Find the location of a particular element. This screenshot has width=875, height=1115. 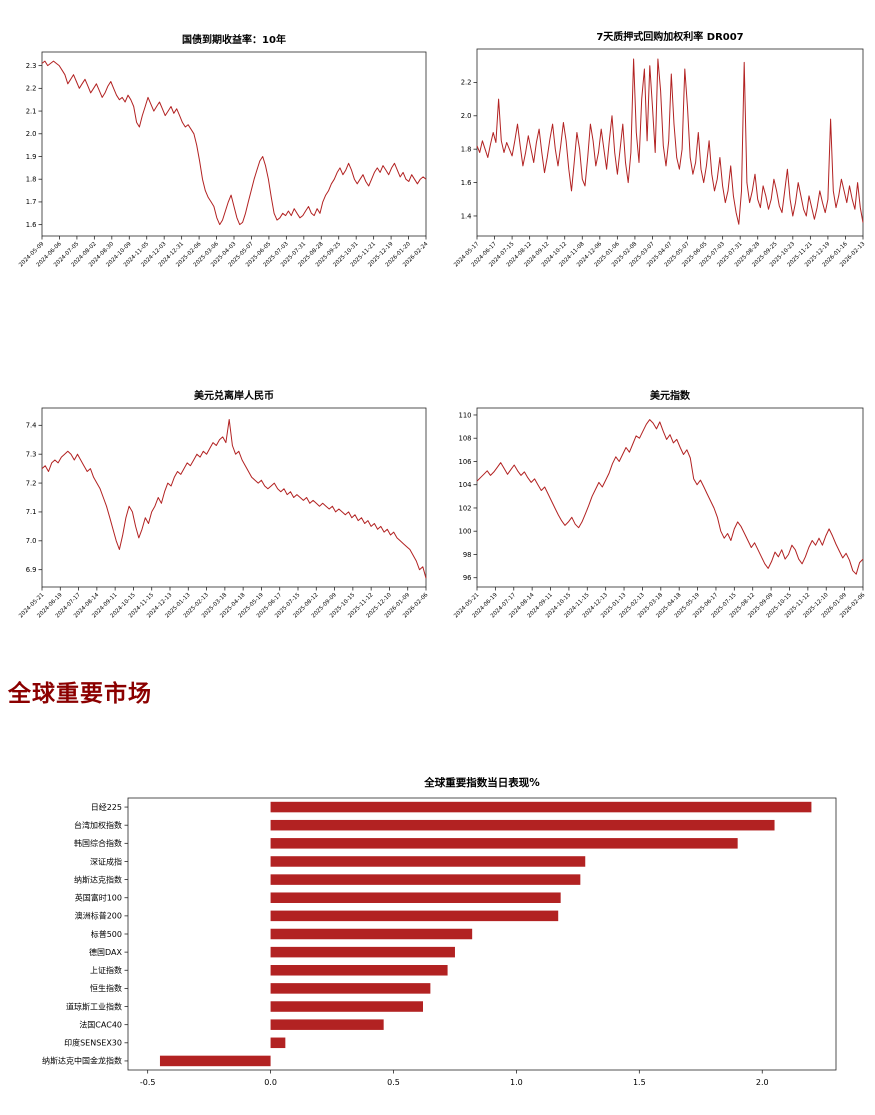

svg-text: 98 is located at coordinates (467, 555).